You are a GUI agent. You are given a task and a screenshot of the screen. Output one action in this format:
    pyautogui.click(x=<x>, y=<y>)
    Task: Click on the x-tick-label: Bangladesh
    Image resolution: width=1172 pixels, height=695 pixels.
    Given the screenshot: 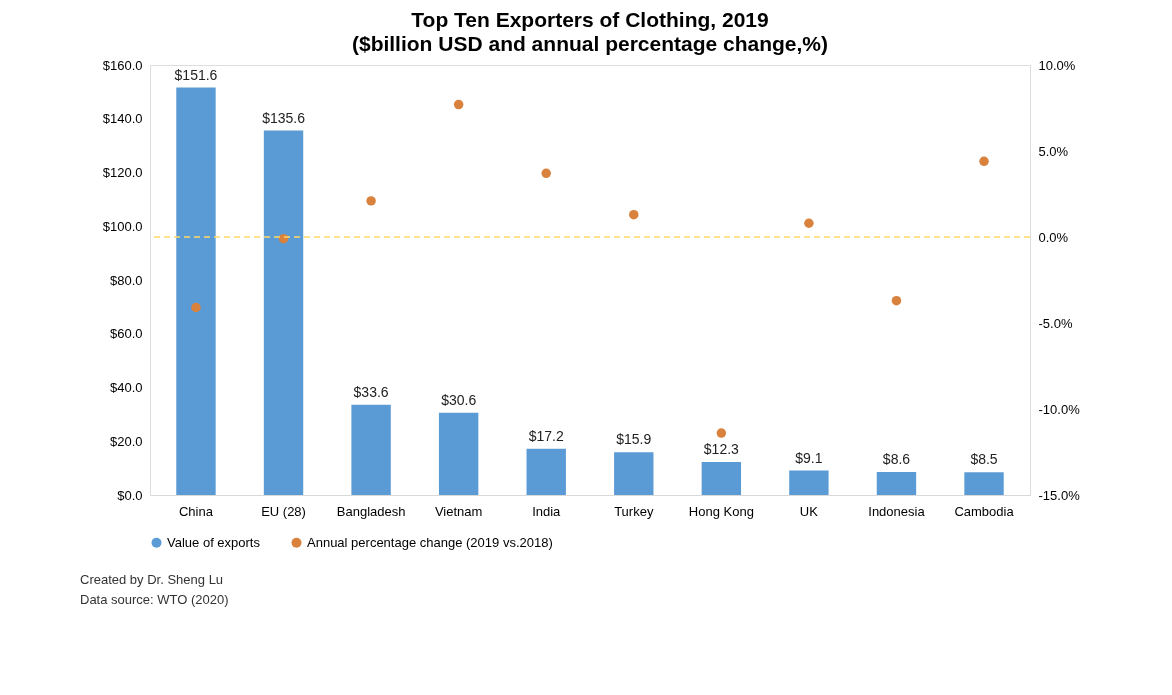 What is the action you would take?
    pyautogui.click(x=371, y=511)
    